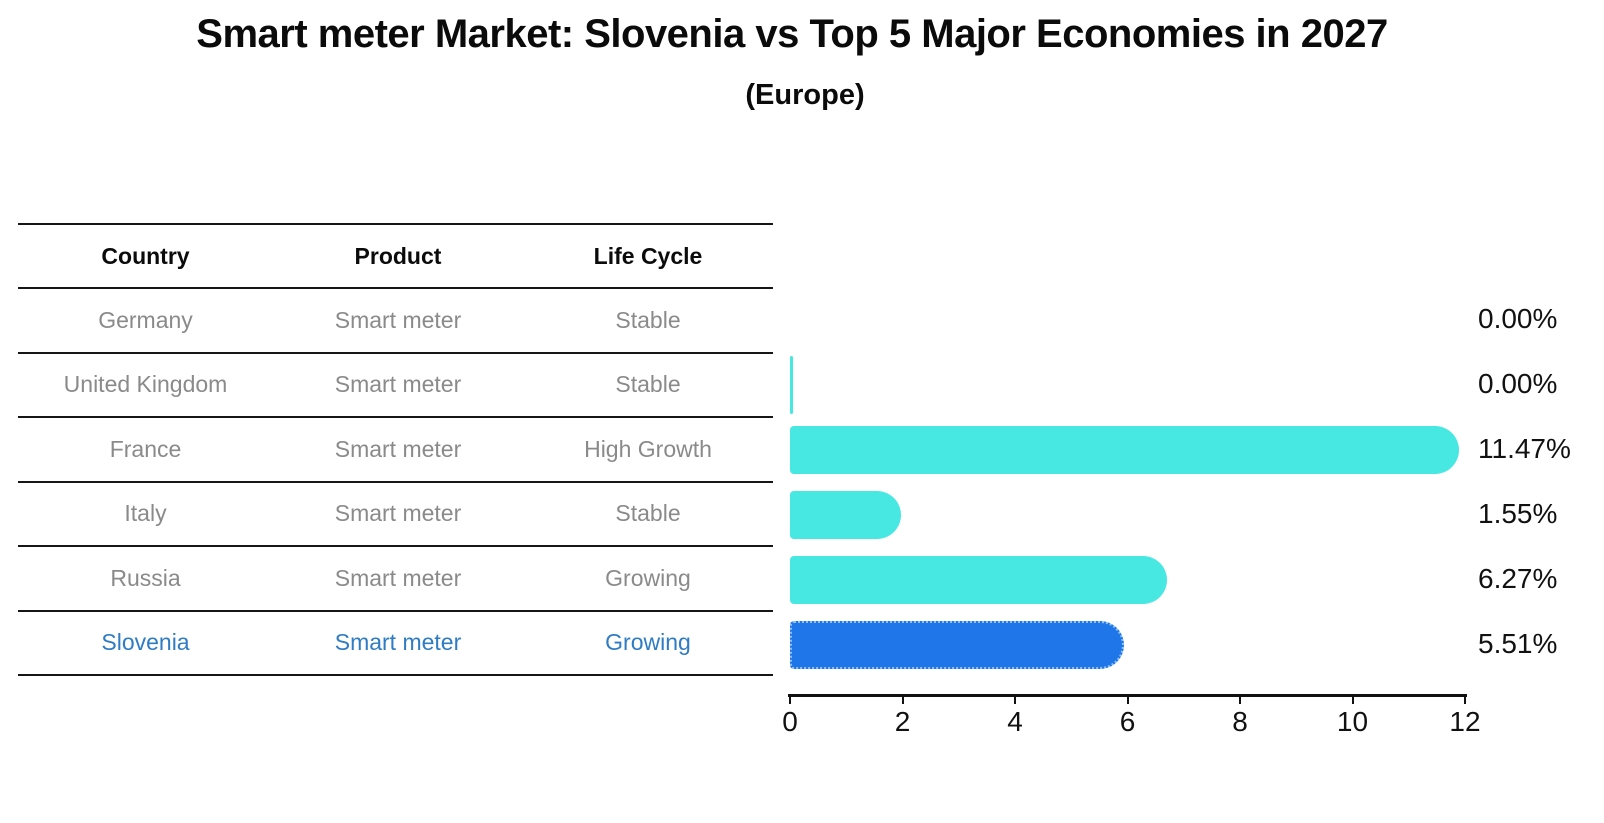 The image size is (1604, 823). I want to click on tick-label: 0, so click(790, 721).